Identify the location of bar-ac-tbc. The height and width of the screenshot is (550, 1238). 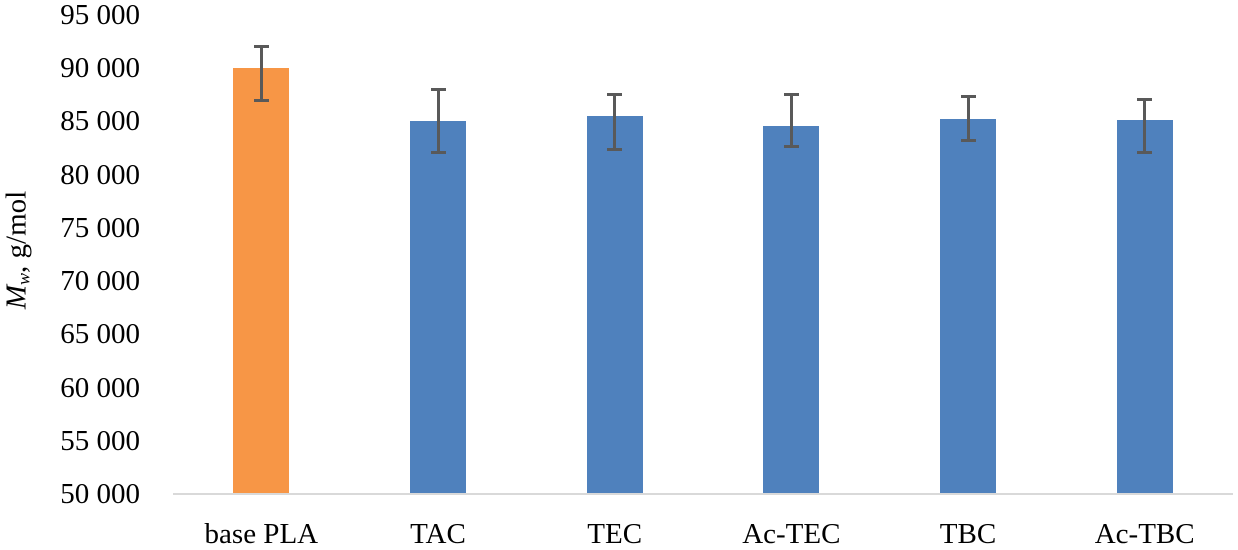
(1144, 307).